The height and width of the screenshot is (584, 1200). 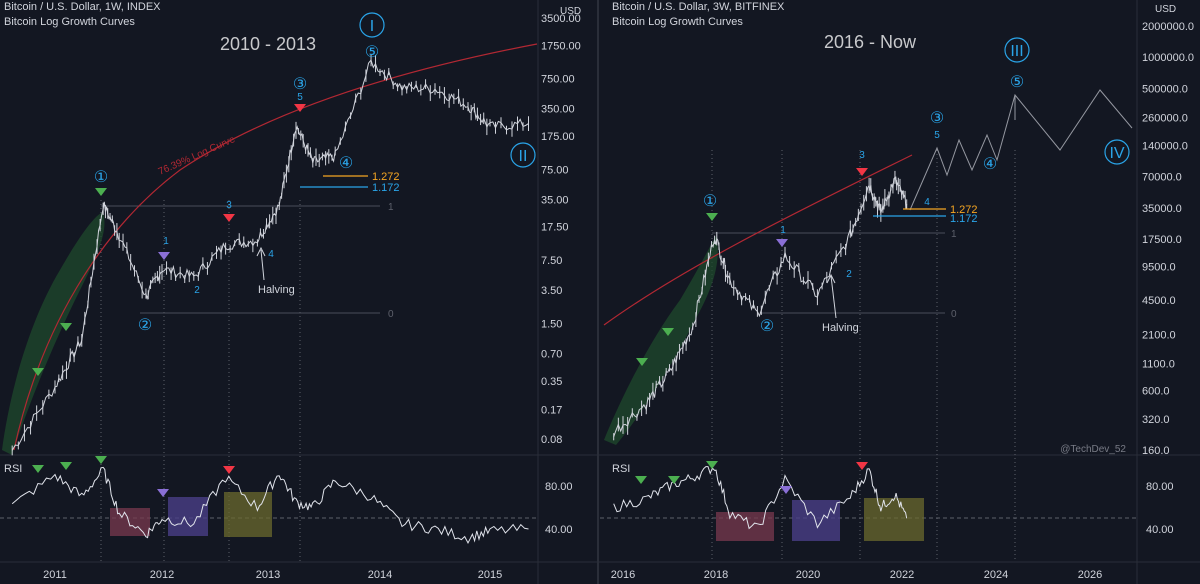 I want to click on right-minor-1: 1, so click(x=783, y=230).